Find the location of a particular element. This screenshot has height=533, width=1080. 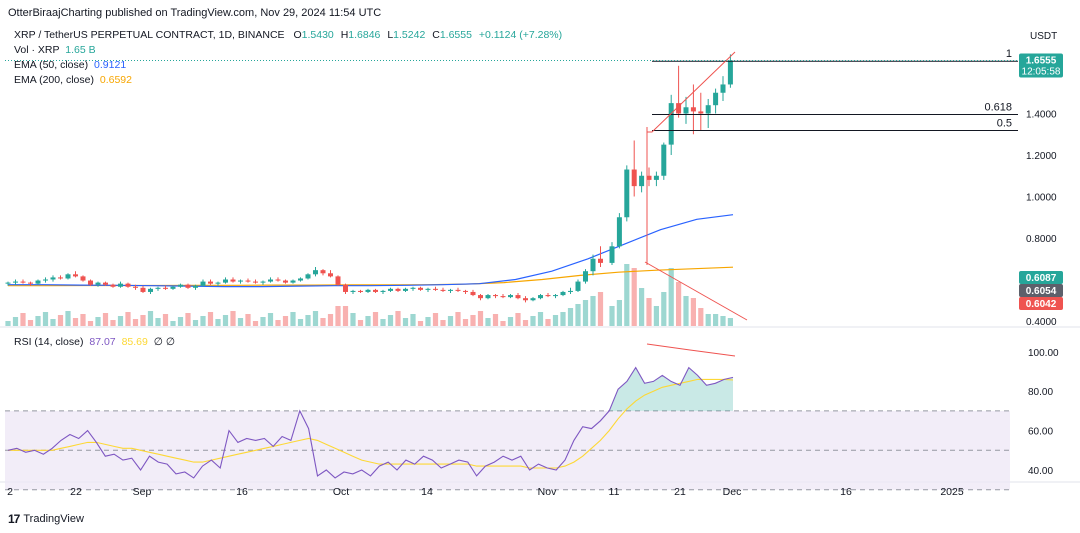

rsi-overbought-fill is located at coordinates (671, 389).